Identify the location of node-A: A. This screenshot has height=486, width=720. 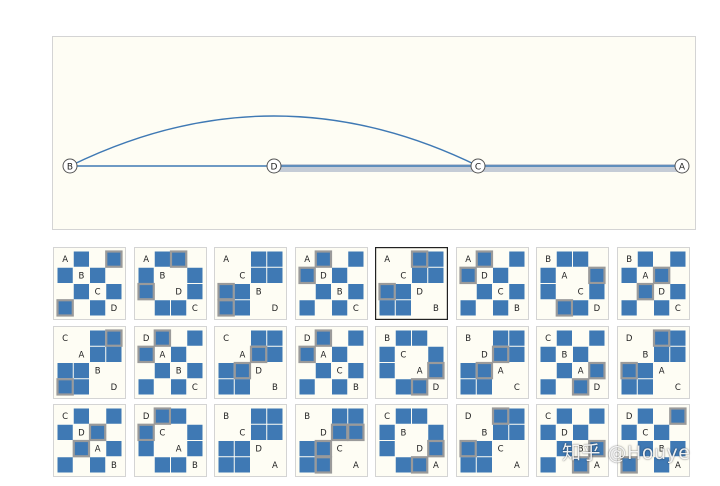
(682, 166).